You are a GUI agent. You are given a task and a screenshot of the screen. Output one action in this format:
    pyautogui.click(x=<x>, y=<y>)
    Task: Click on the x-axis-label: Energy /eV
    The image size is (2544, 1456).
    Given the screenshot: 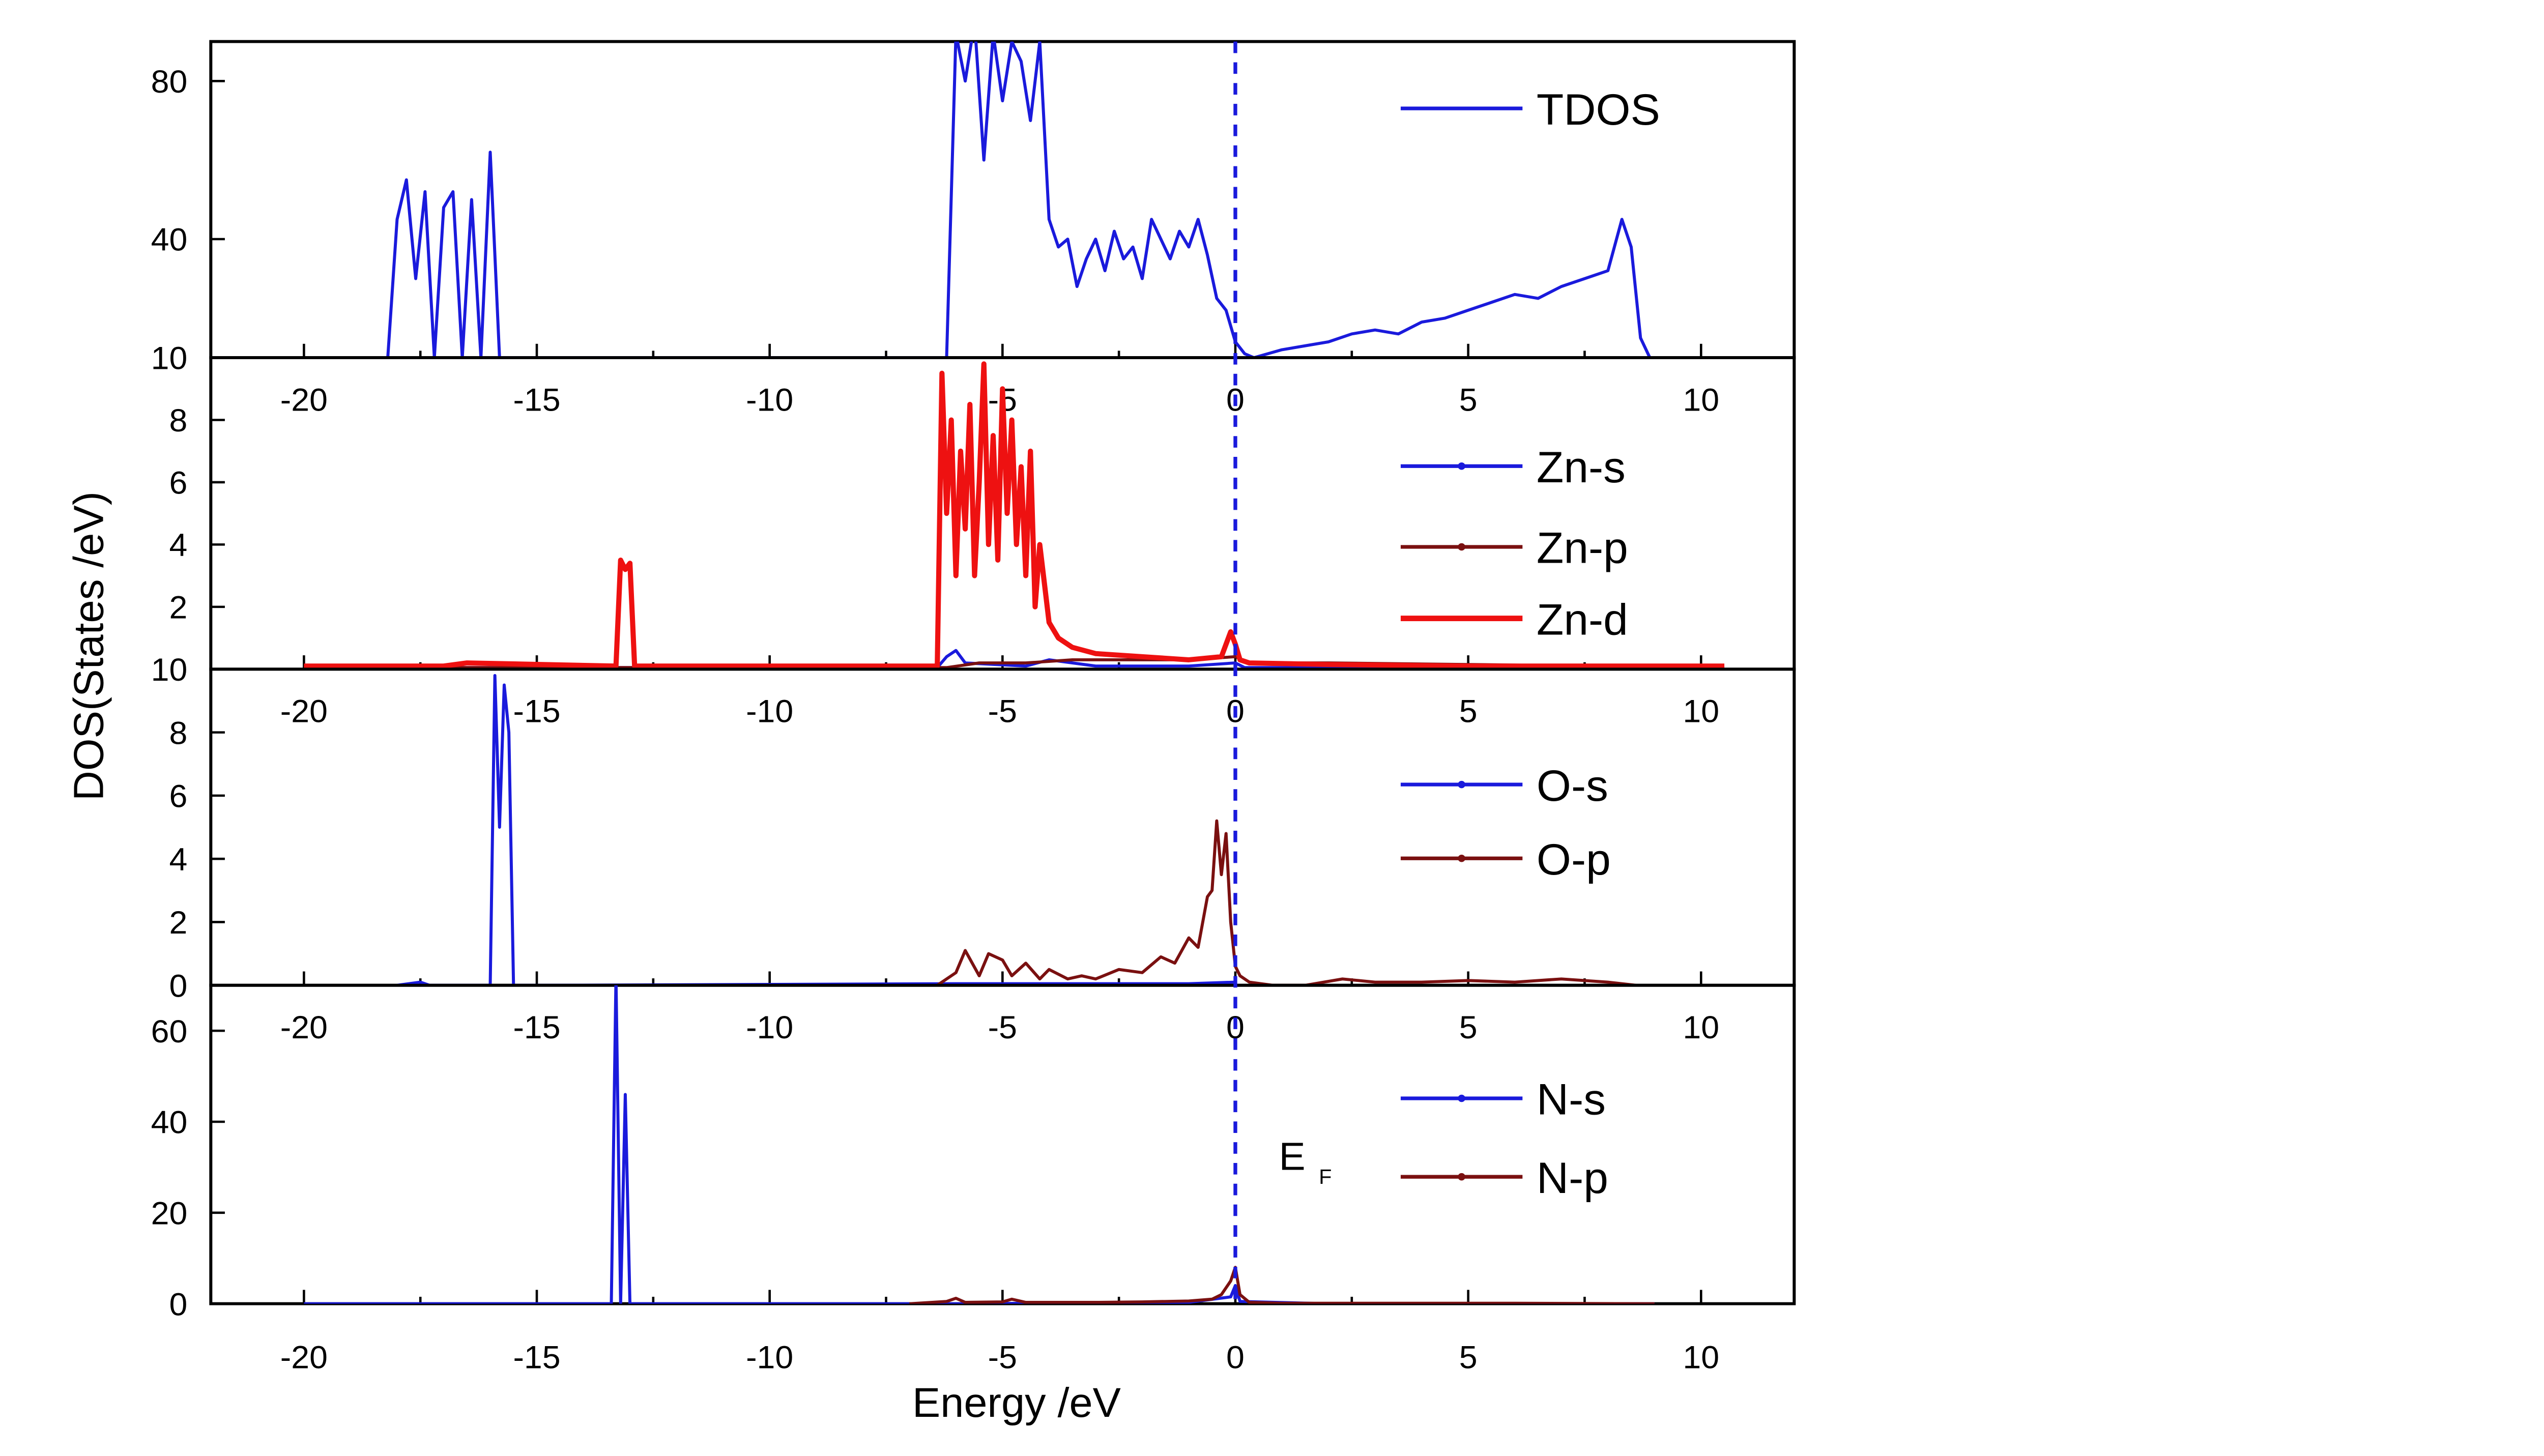 What is the action you would take?
    pyautogui.click(x=1016, y=1402)
    